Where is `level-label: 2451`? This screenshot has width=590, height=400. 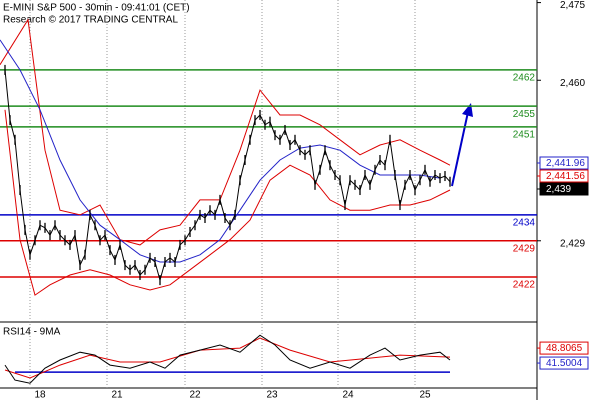
level-label: 2451 is located at coordinates (524, 135).